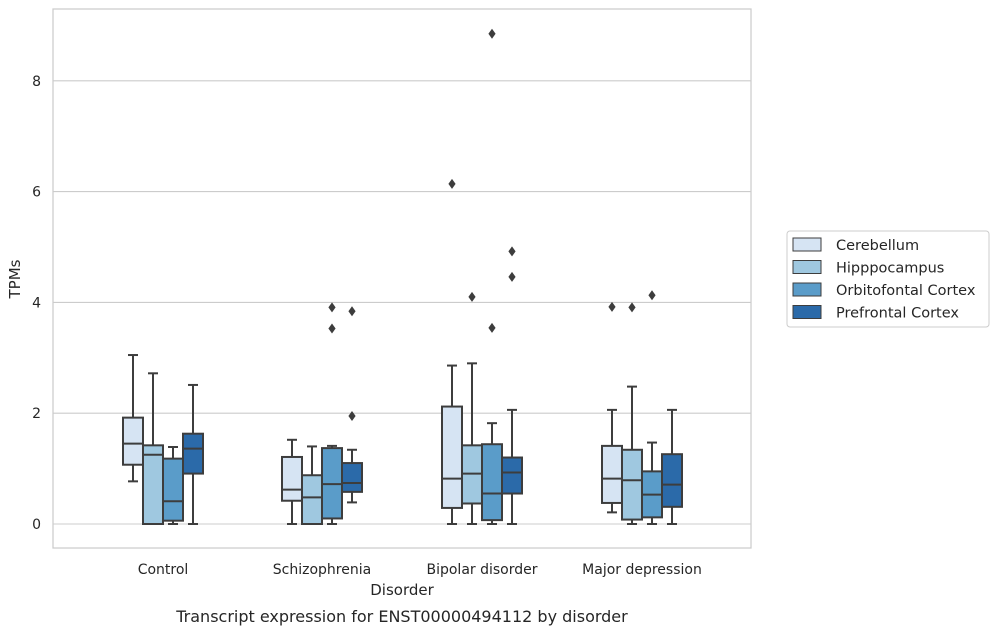 The height and width of the screenshot is (634, 999). Describe the element at coordinates (163, 570) in the screenshot. I see `x-tick-label: Control` at that location.